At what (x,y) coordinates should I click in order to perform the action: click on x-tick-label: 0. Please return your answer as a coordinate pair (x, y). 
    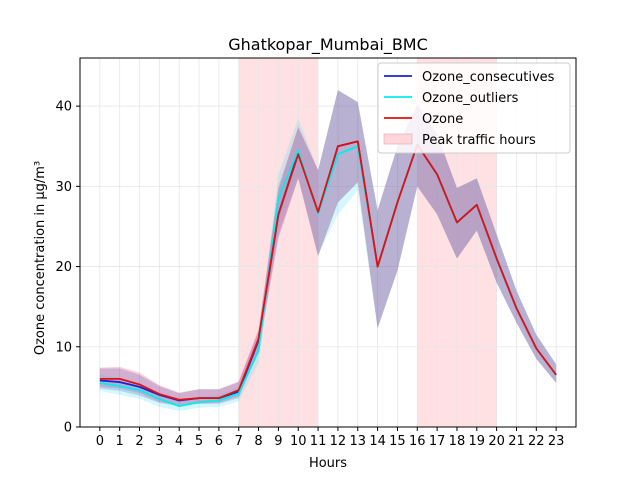
    Looking at the image, I should click on (100, 441).